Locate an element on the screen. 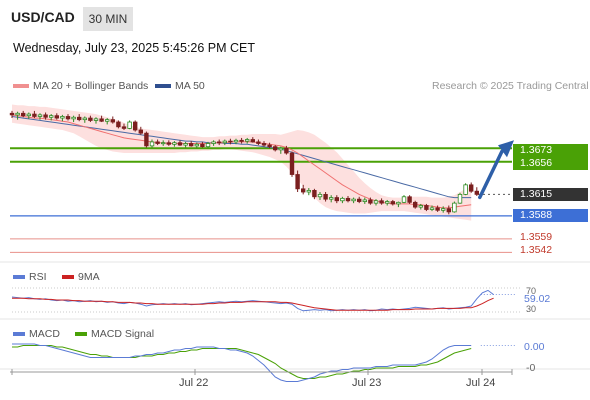  legend-rsi-ma-label: 9MA is located at coordinates (89, 277).